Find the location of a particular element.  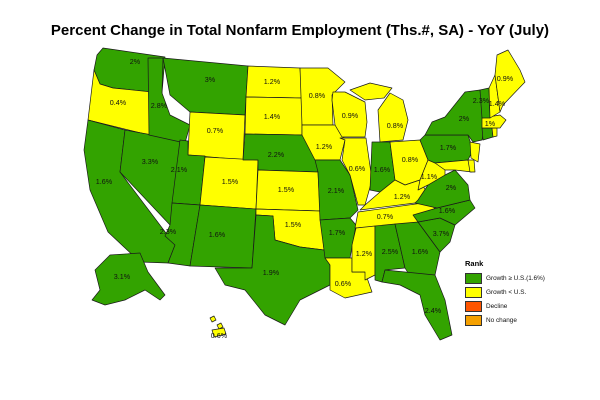

legend-title: Rank is located at coordinates (474, 263).